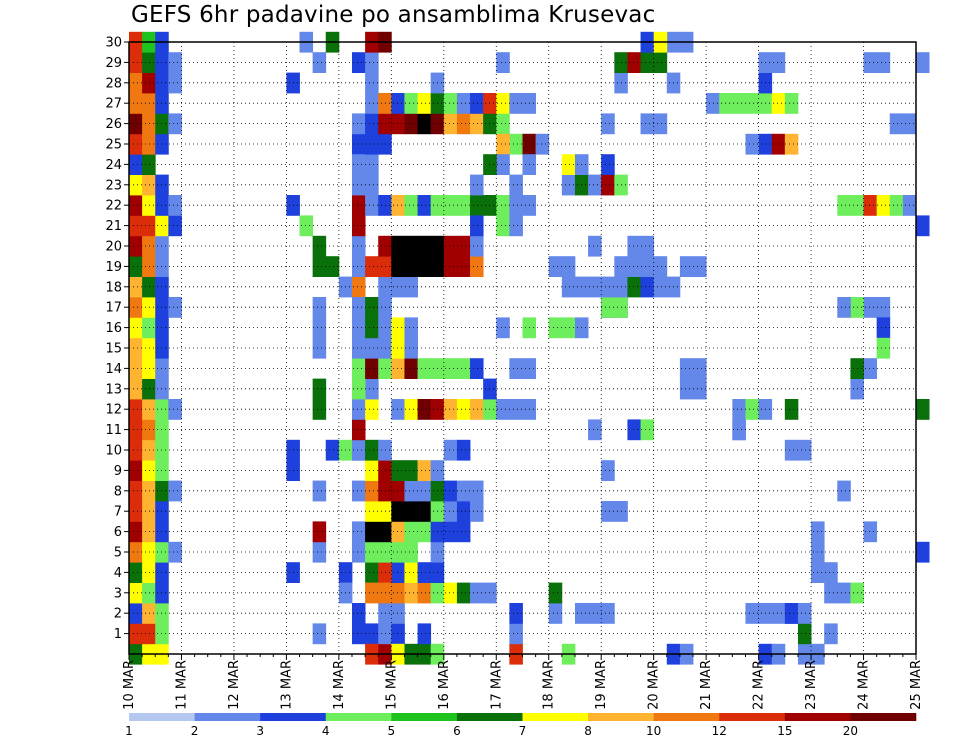 This screenshot has width=960, height=742. I want to click on y-tick-label: 23, so click(113, 185).